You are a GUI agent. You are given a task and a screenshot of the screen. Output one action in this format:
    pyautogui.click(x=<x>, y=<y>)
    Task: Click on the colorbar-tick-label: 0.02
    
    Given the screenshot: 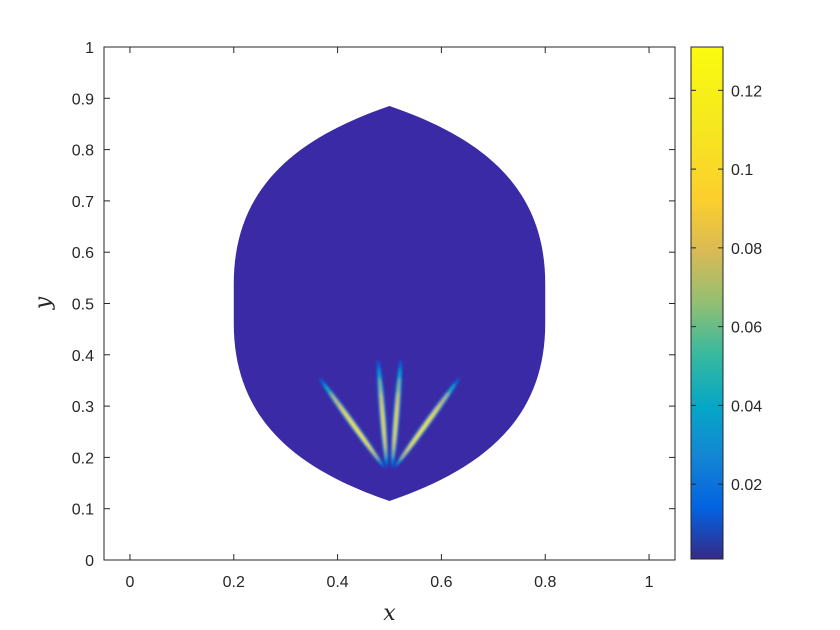 What is the action you would take?
    pyautogui.click(x=746, y=485)
    